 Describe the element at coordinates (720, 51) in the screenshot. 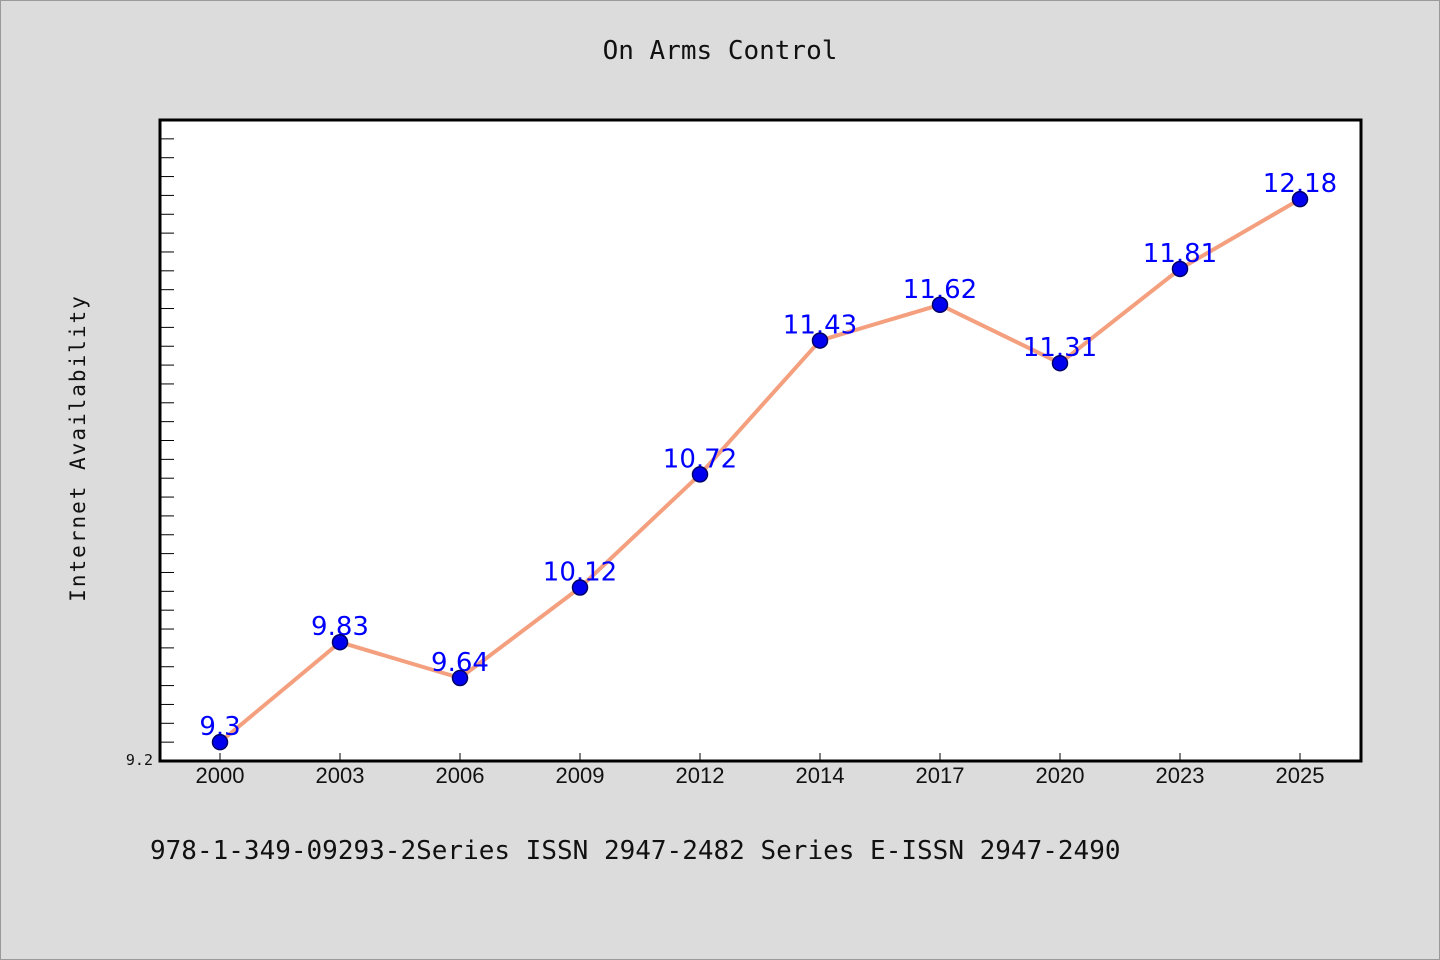

I see `chart-title: On Arms Control` at that location.